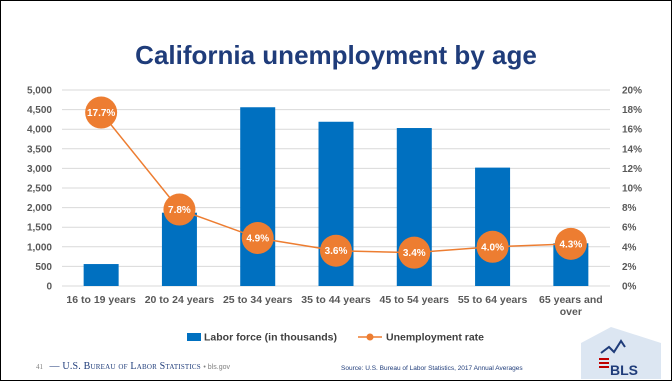  What do you see at coordinates (632, 130) in the screenshot?
I see `y-right-tick-label: 16%` at bounding box center [632, 130].